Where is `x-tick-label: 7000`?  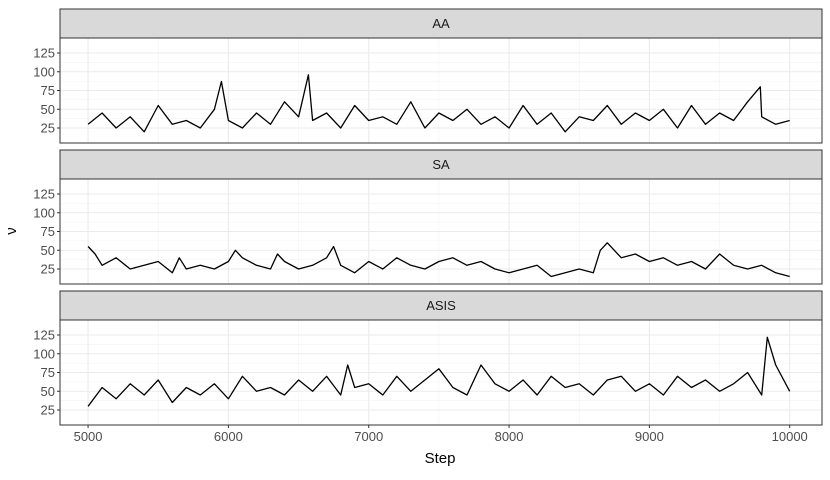 x-tick-label: 7000 is located at coordinates (368, 436).